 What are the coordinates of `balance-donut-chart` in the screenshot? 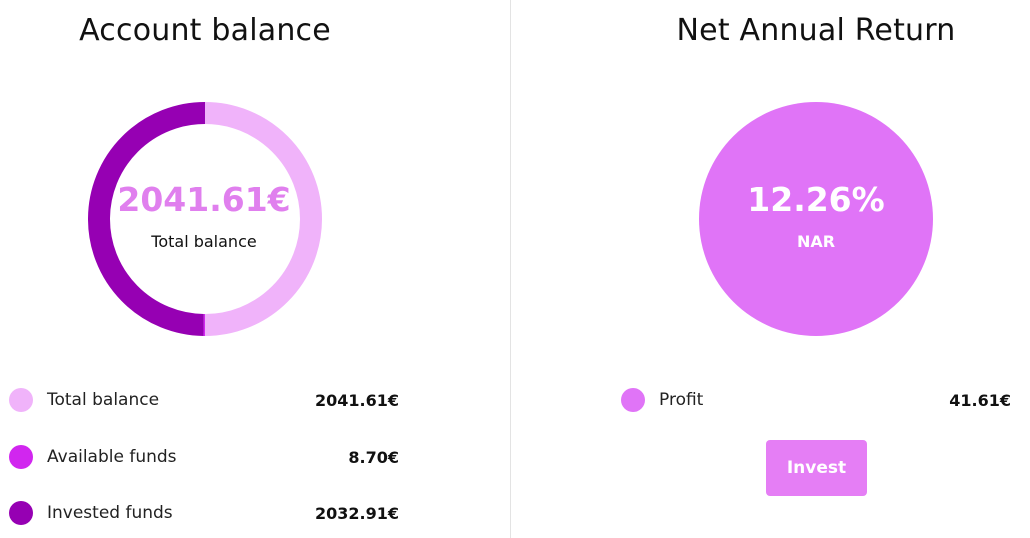 It's located at (205, 219).